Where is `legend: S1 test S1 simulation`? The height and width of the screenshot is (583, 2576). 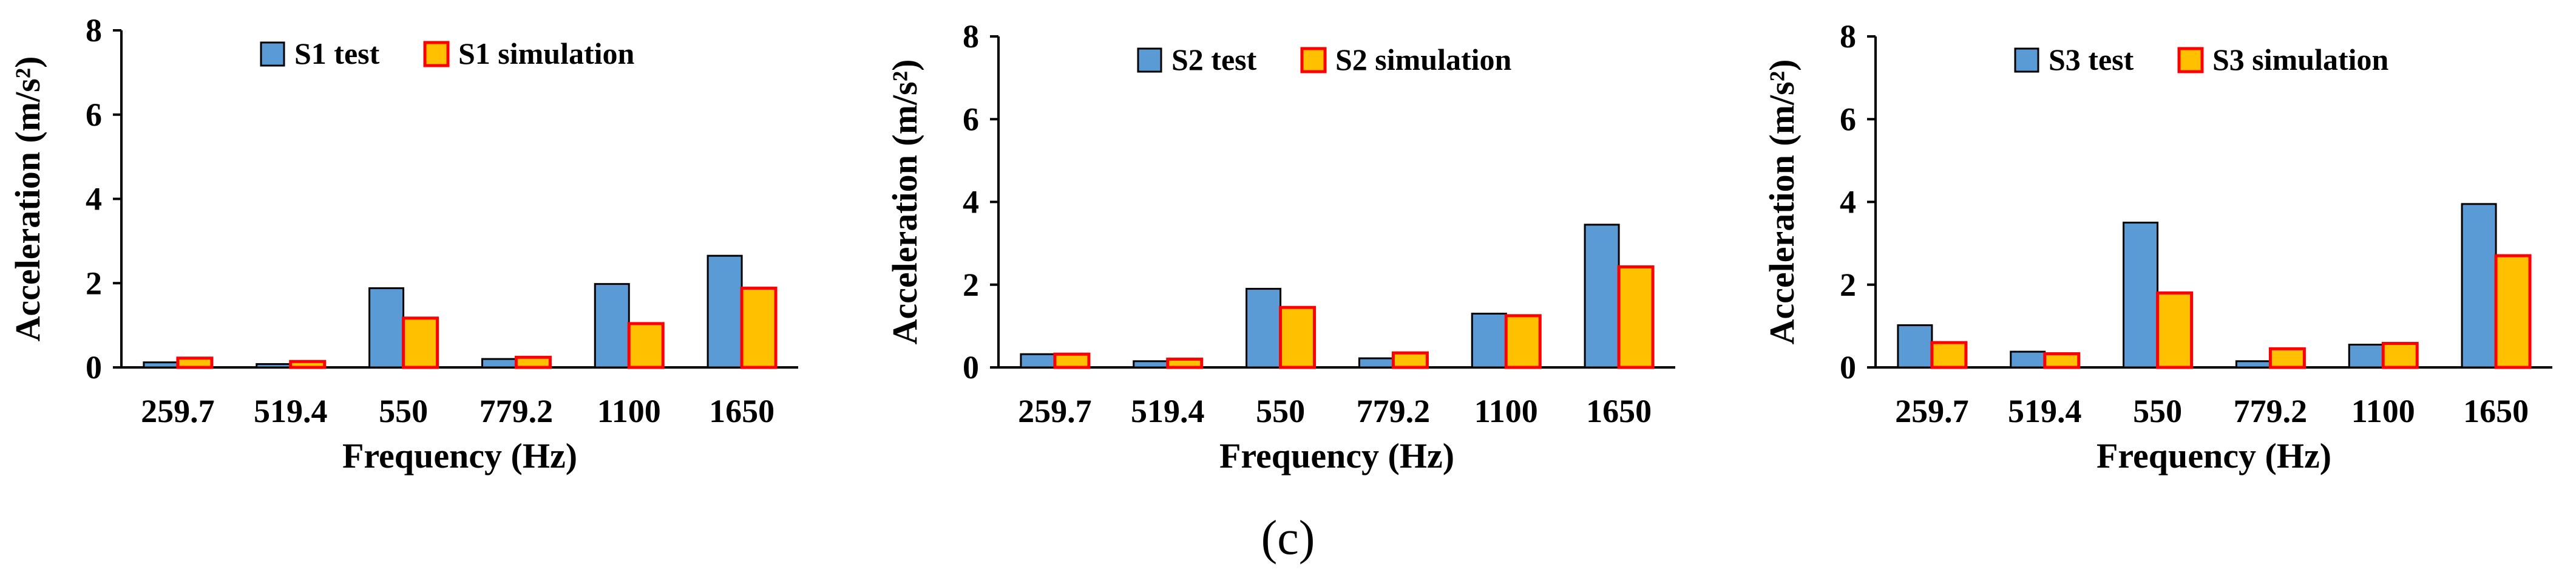
legend: S1 test S1 simulation is located at coordinates (448, 53).